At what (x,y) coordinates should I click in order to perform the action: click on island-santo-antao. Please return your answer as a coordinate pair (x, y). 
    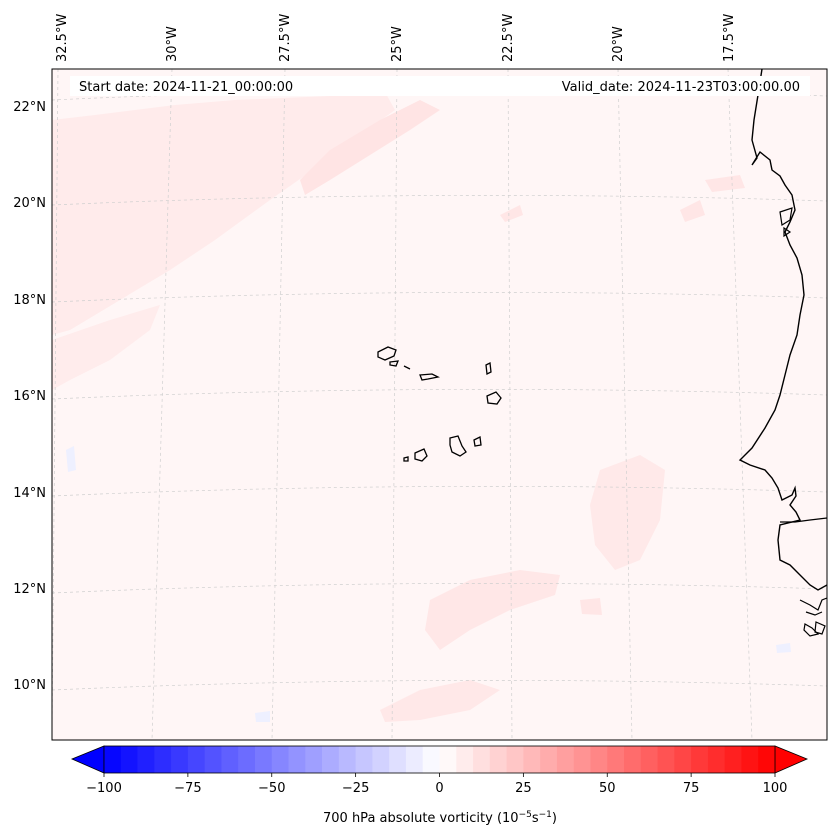
    Looking at the image, I should click on (387, 353).